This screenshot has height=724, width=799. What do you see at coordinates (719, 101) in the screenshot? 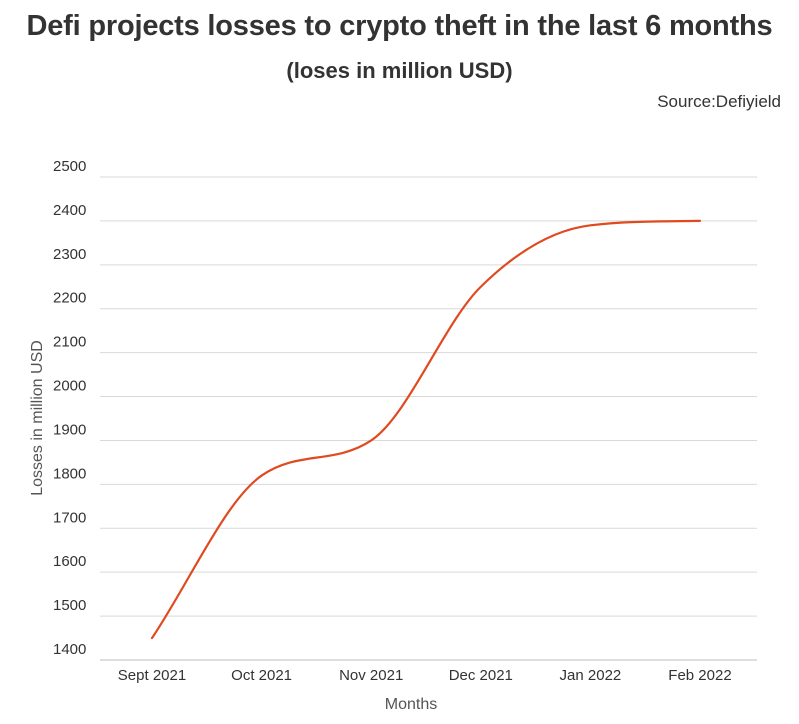
I see `chart-source: Source:Defiyield` at bounding box center [719, 101].